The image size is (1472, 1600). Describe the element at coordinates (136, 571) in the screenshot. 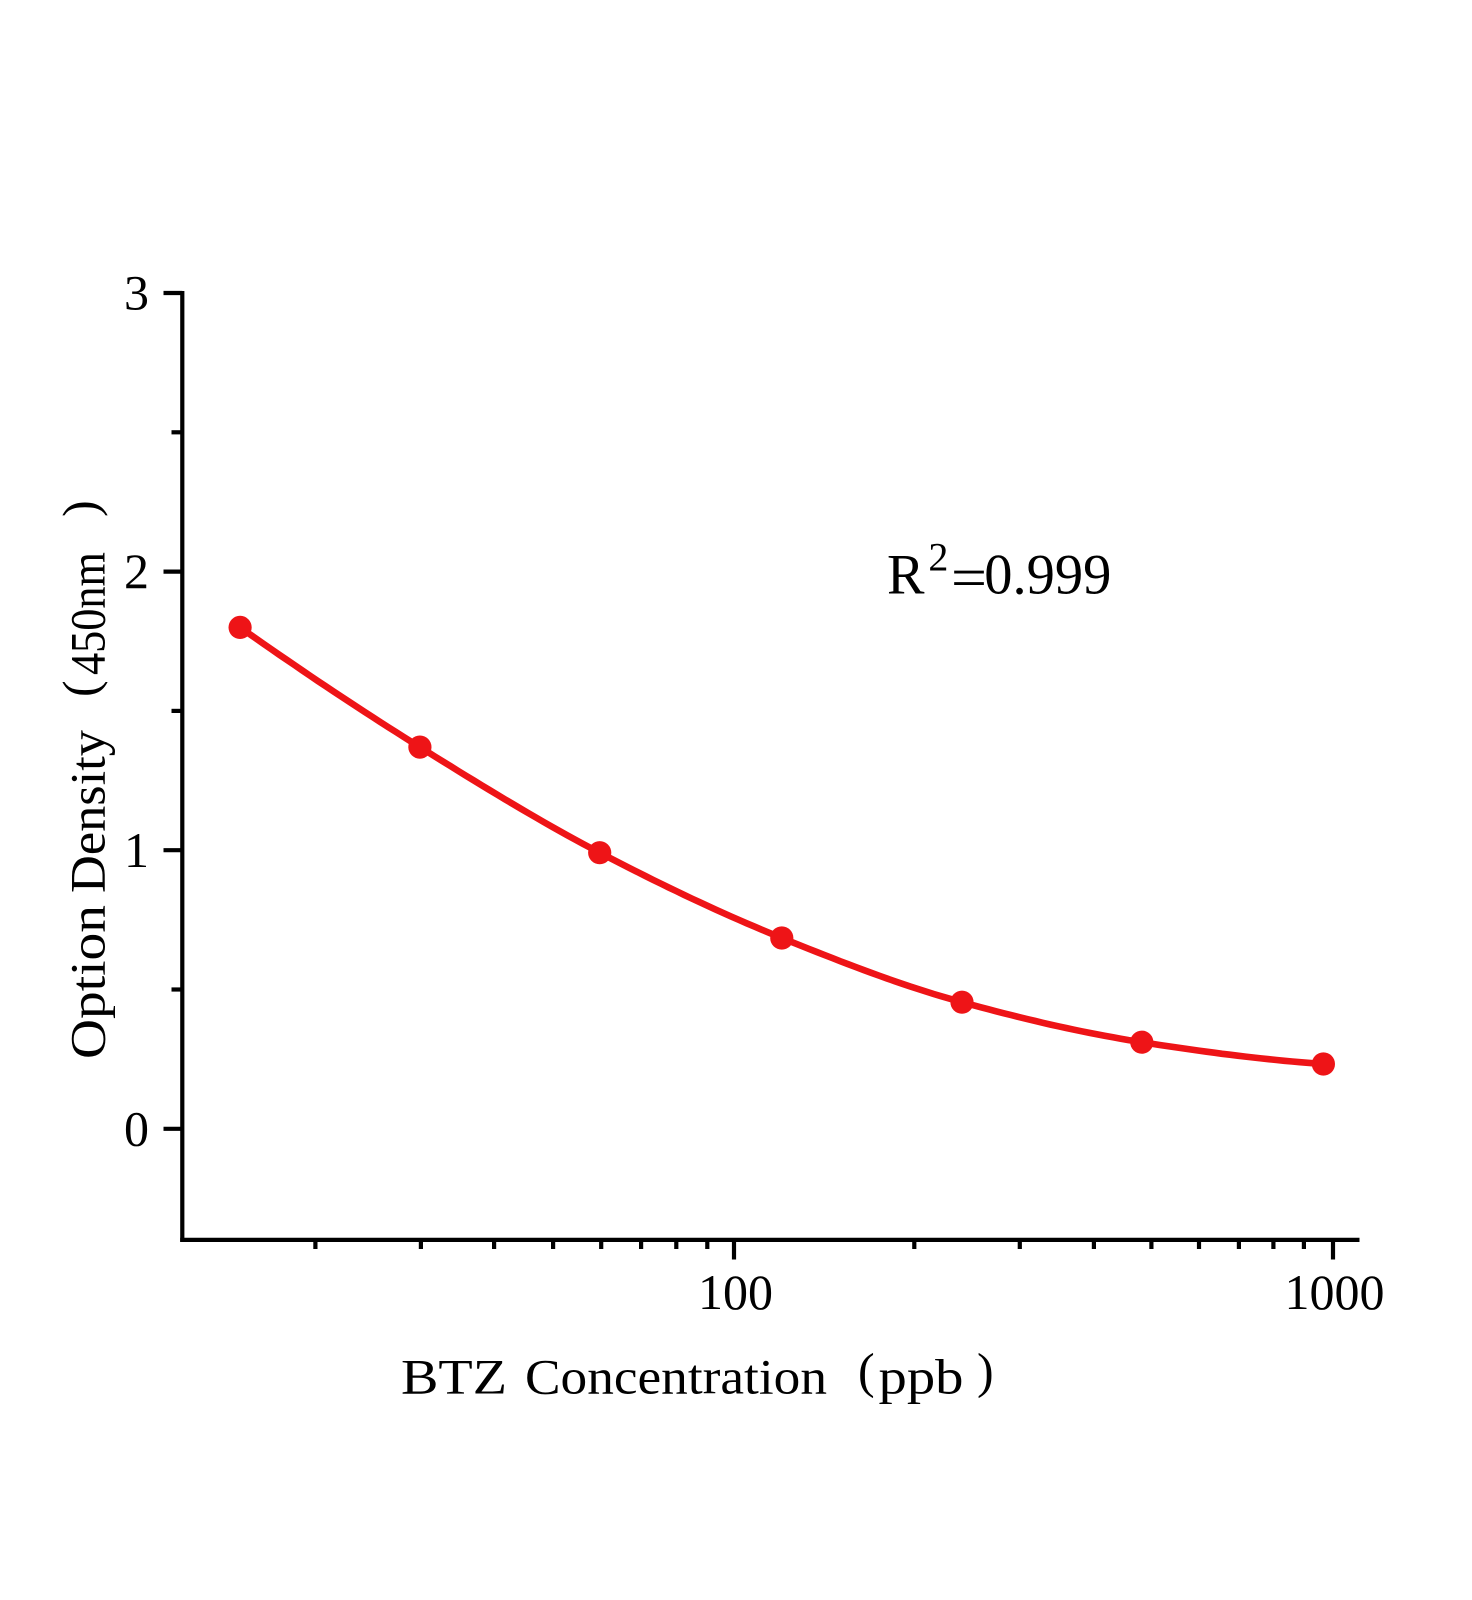

I see `svg-text: 2` at that location.